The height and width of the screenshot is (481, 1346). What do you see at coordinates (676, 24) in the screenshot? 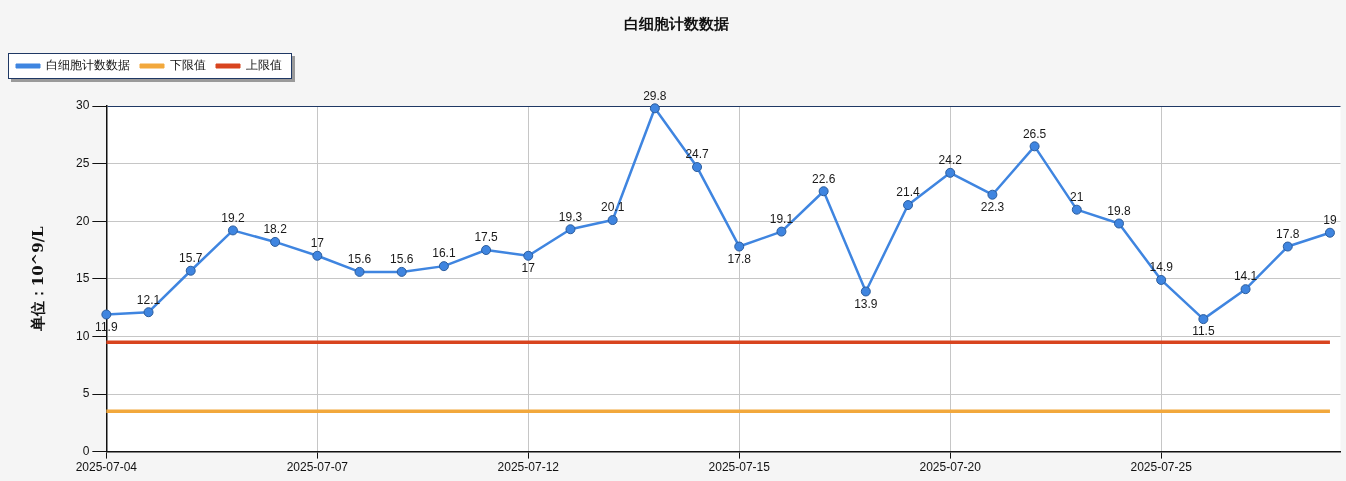
I see `chart-title: 白细胞计数数据` at bounding box center [676, 24].